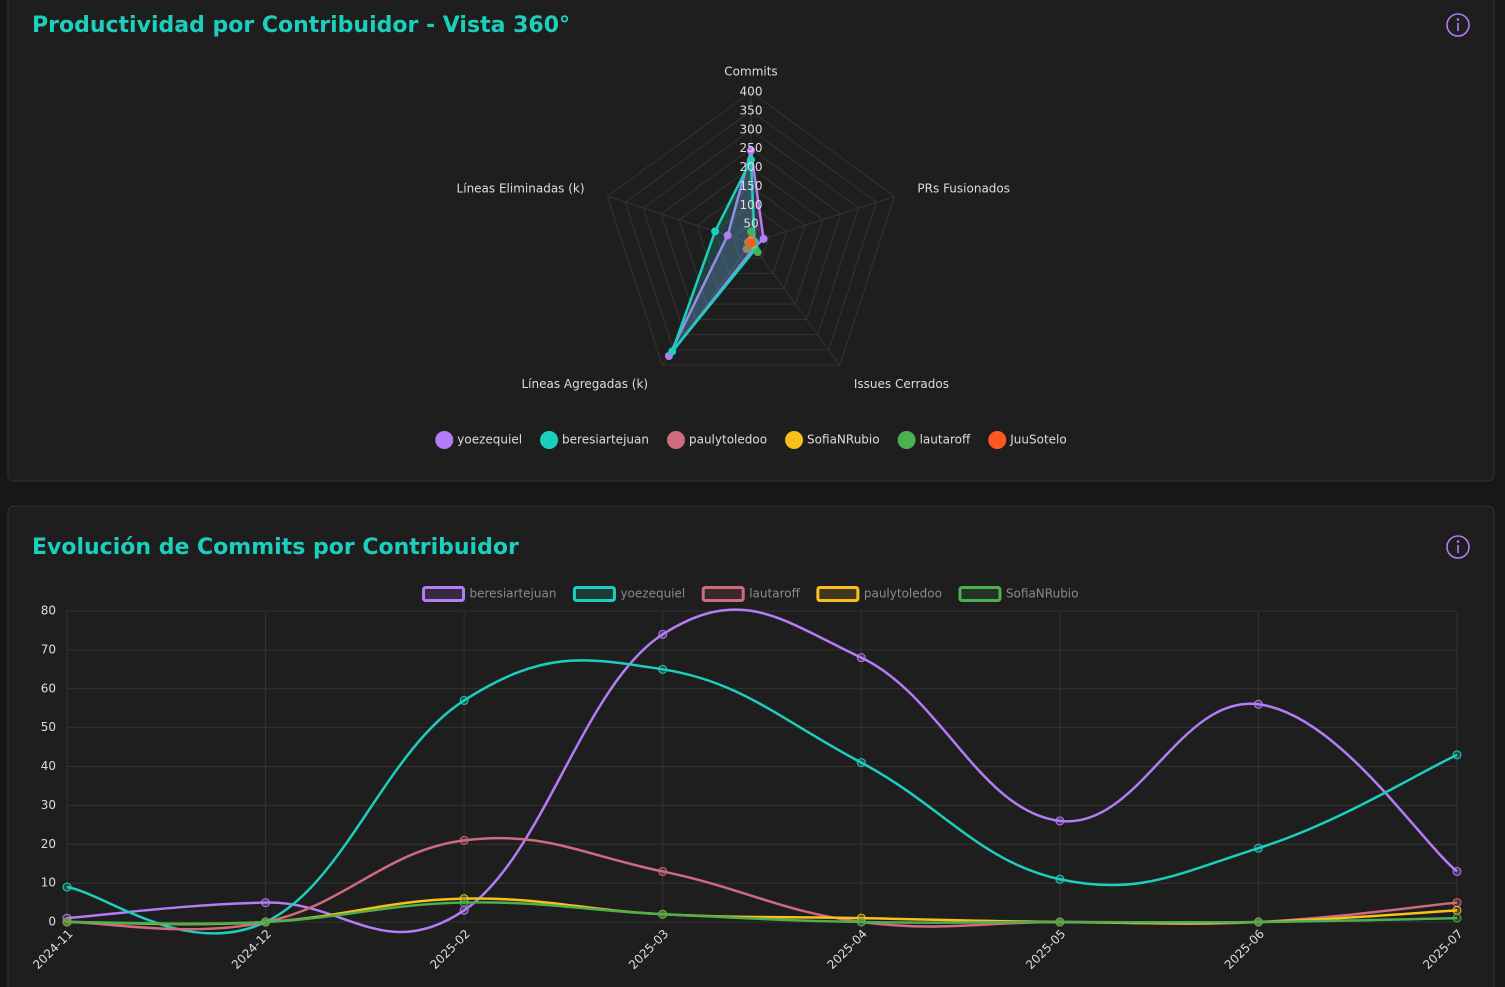 The width and height of the screenshot is (1505, 987). I want to click on y-tick-label: 40, so click(48, 766).